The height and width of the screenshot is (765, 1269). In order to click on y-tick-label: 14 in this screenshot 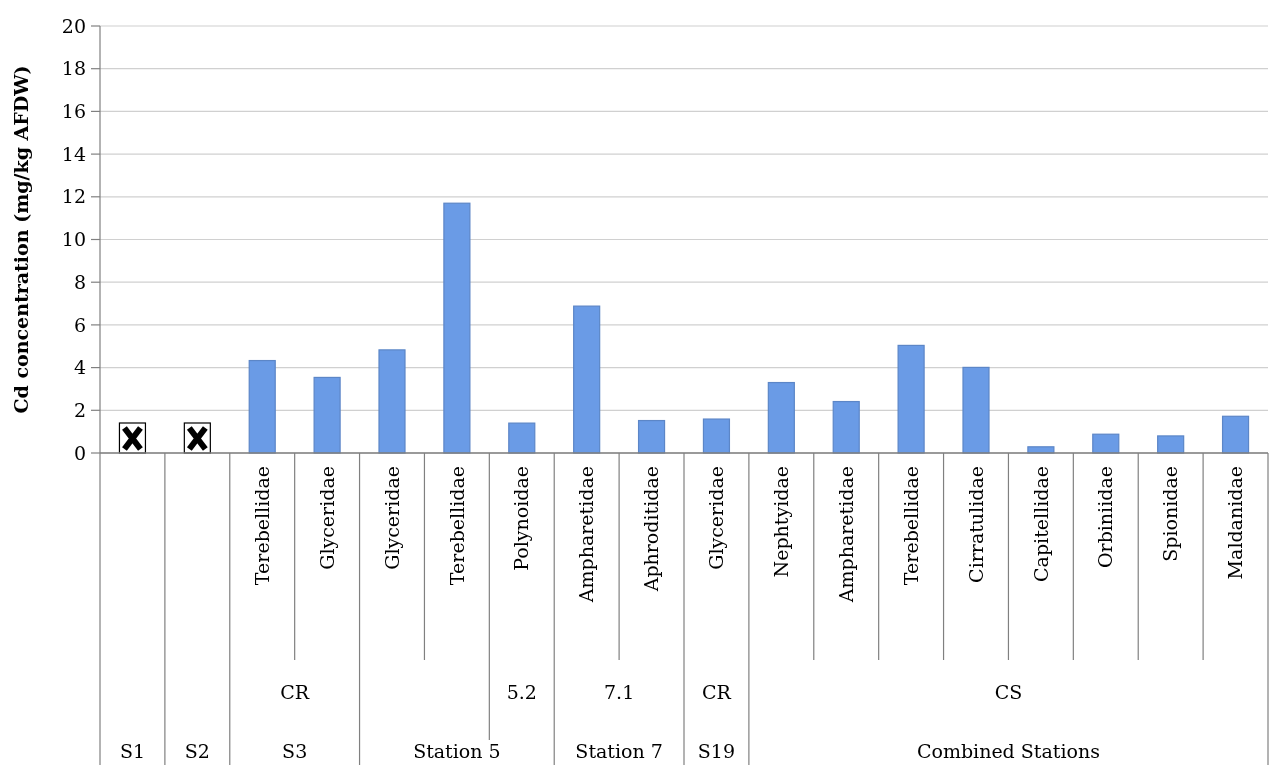, I will do `click(73, 153)`.